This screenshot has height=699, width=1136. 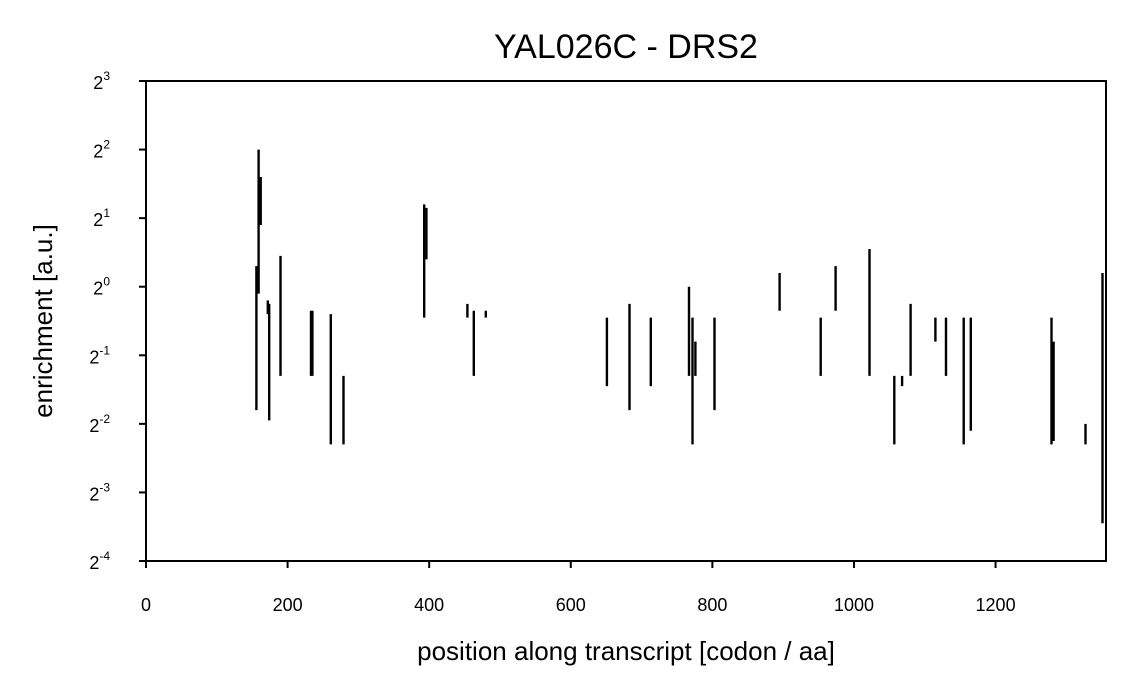 I want to click on y-tick-label-4: 2-1, so click(x=99, y=355).